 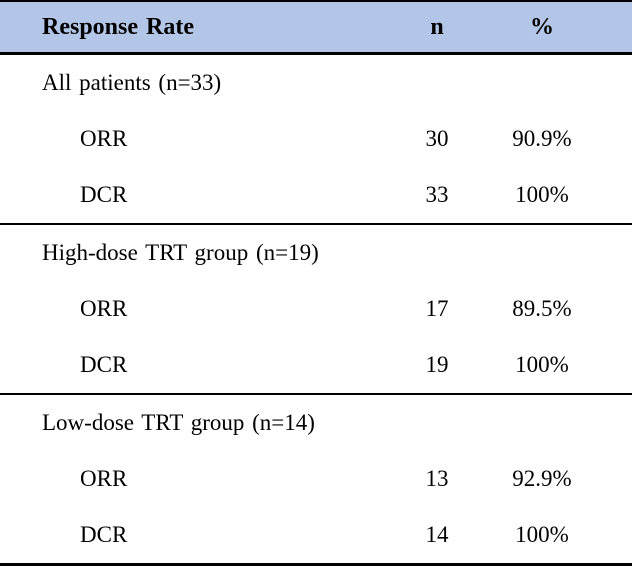 I want to click on table-row-orr: ORR 30 90.9%, so click(x=316, y=139).